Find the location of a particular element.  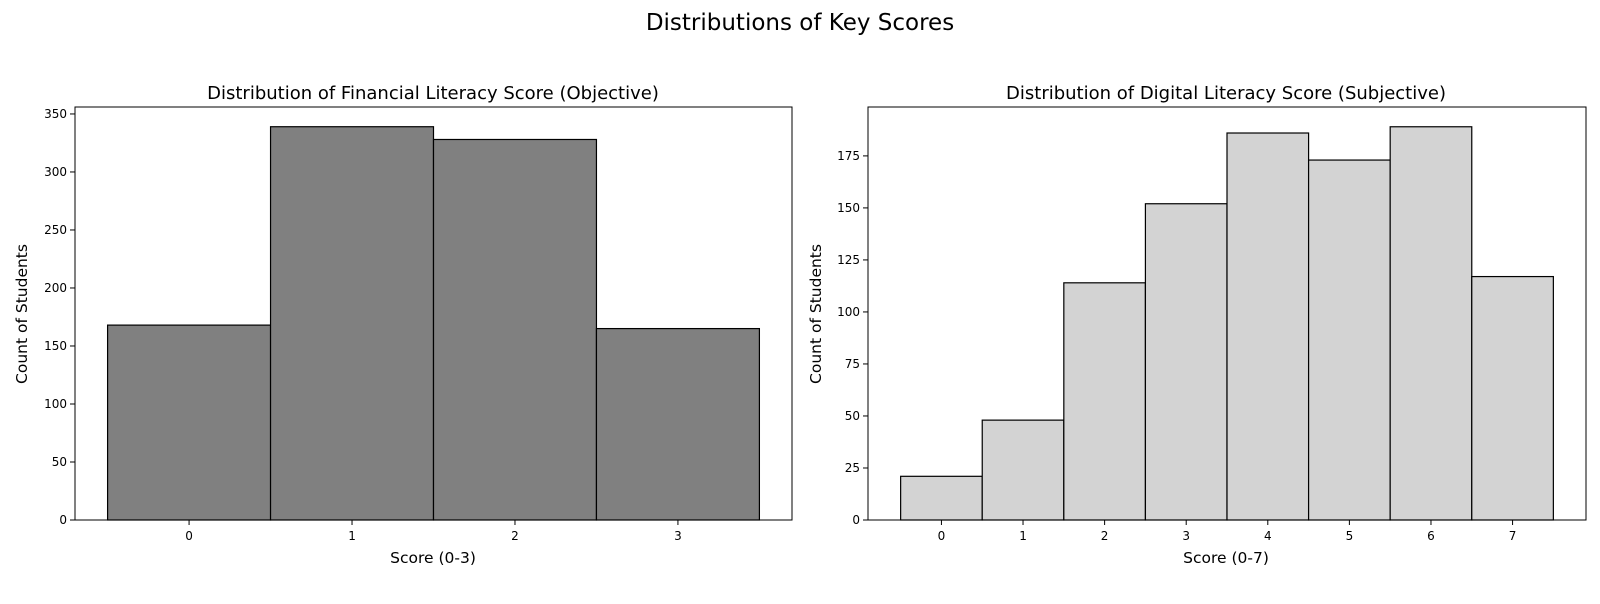

y-tick-label: 300 is located at coordinates (55, 172).